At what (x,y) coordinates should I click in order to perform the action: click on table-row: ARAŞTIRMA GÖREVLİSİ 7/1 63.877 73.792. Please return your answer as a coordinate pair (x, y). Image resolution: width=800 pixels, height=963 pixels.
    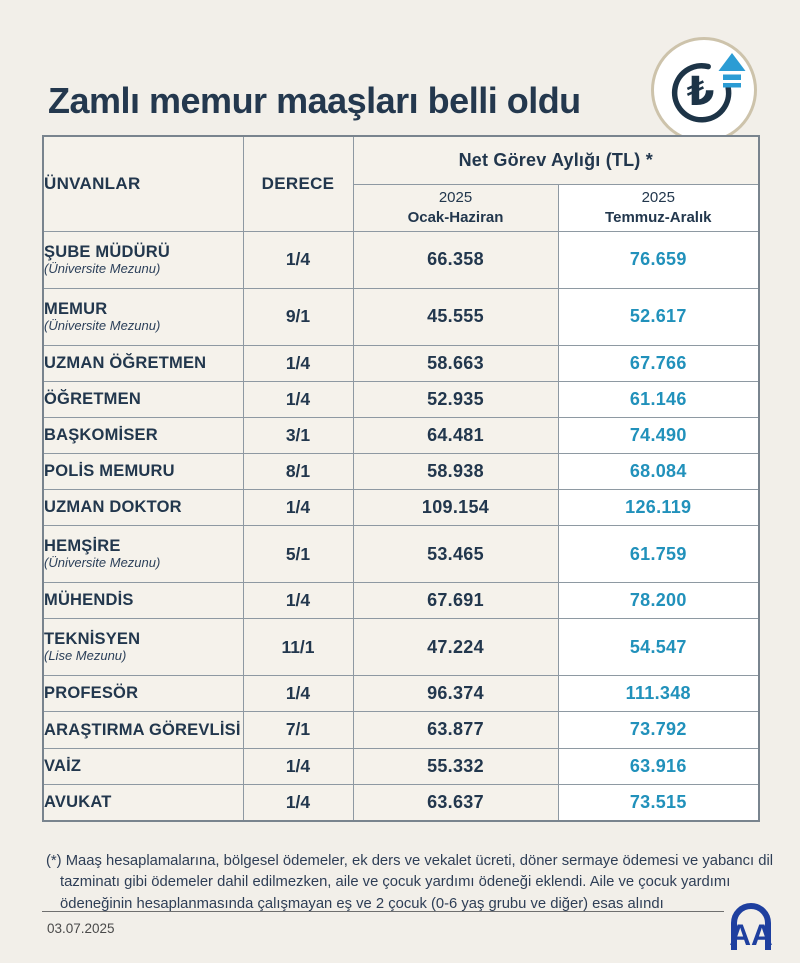
    Looking at the image, I should click on (401, 730).